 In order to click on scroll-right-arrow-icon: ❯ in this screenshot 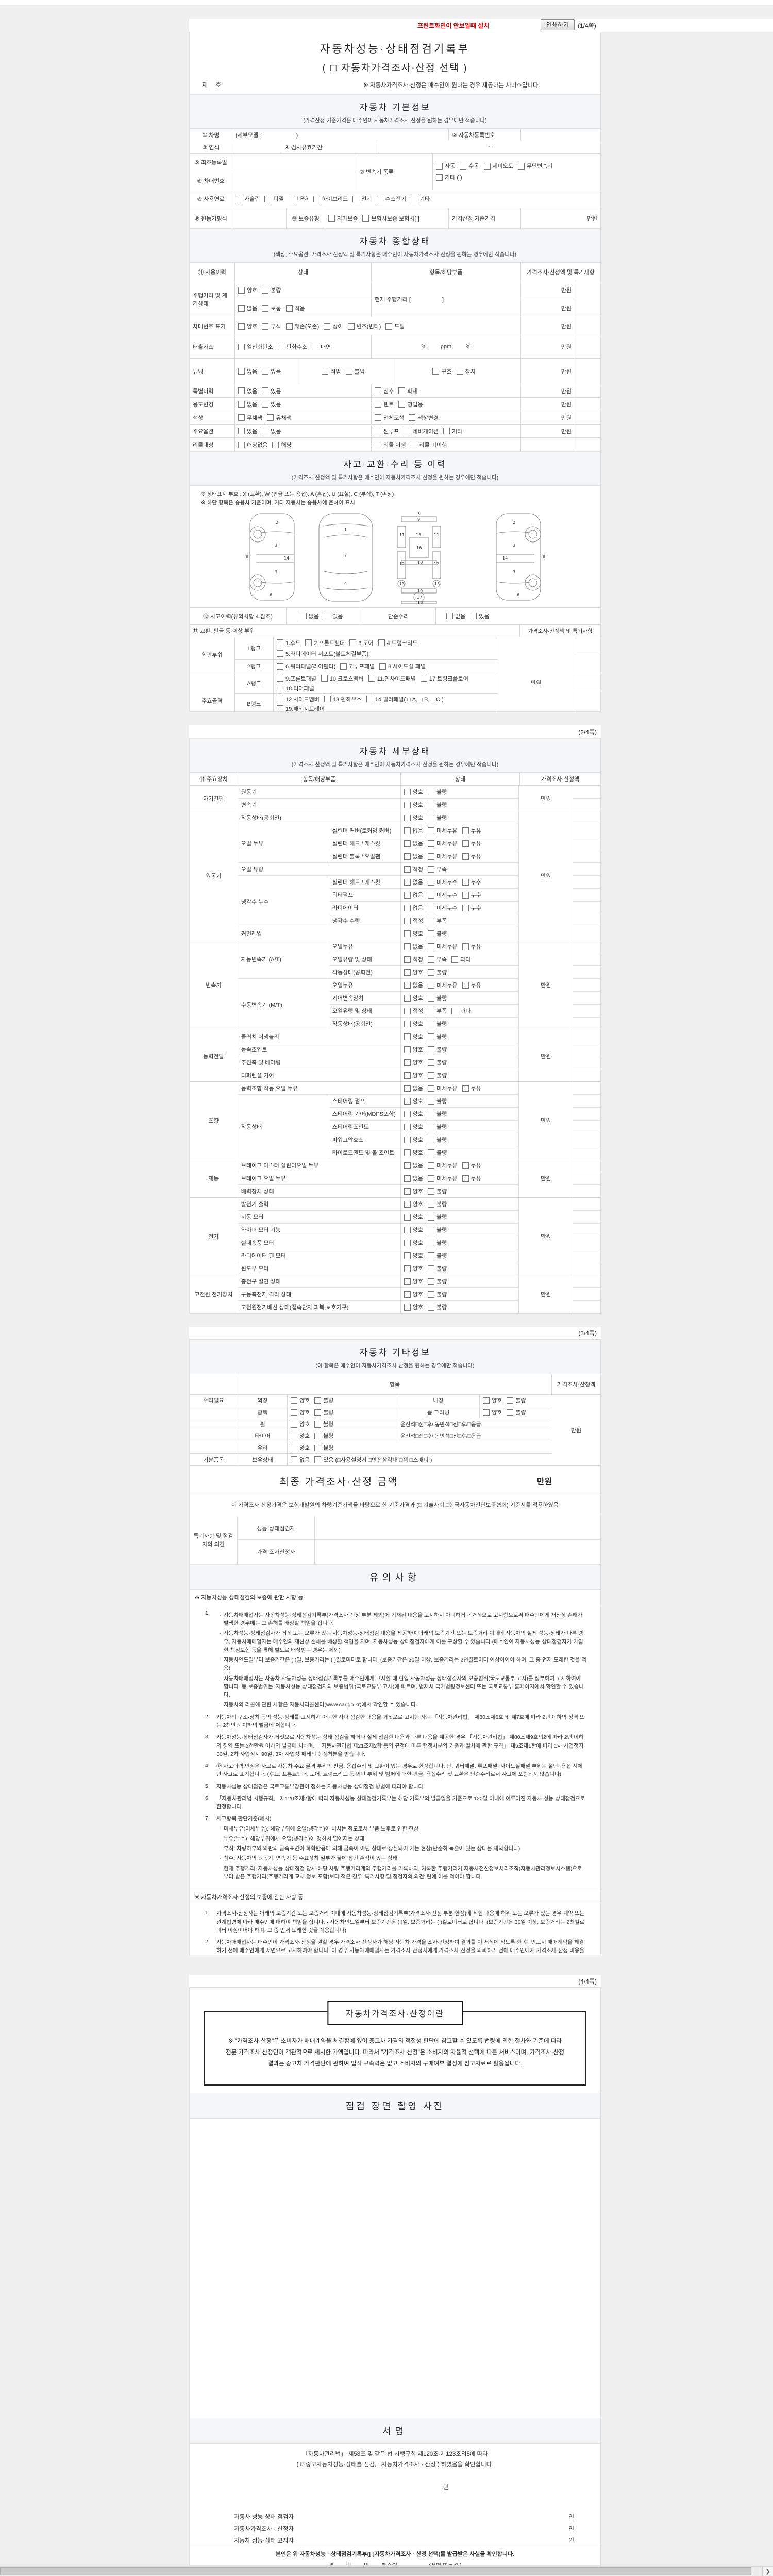, I will do `click(767, 2571)`.